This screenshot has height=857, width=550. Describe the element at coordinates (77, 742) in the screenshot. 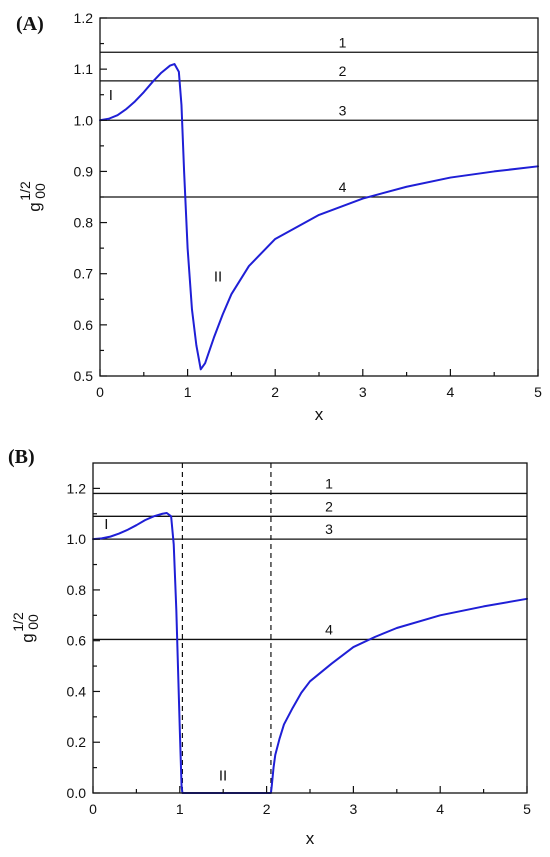

I see `y-tick-label: 0.2` at that location.